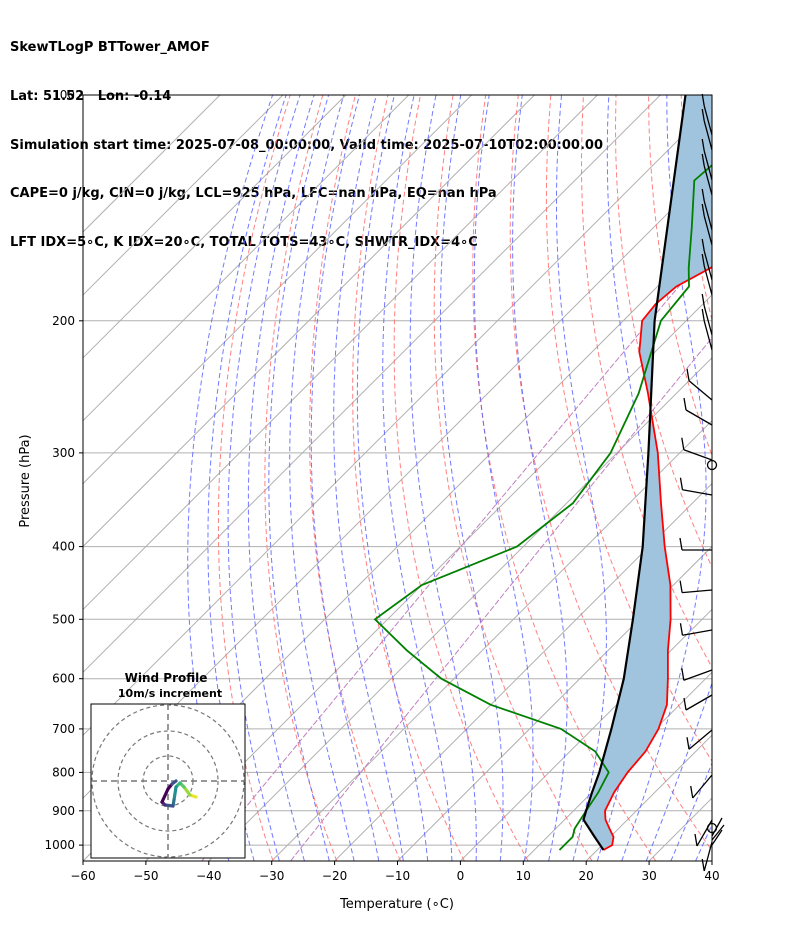 The width and height of the screenshot is (794, 937). What do you see at coordinates (63, 772) in the screenshot?
I see `y-tick-label: 800` at bounding box center [63, 772].